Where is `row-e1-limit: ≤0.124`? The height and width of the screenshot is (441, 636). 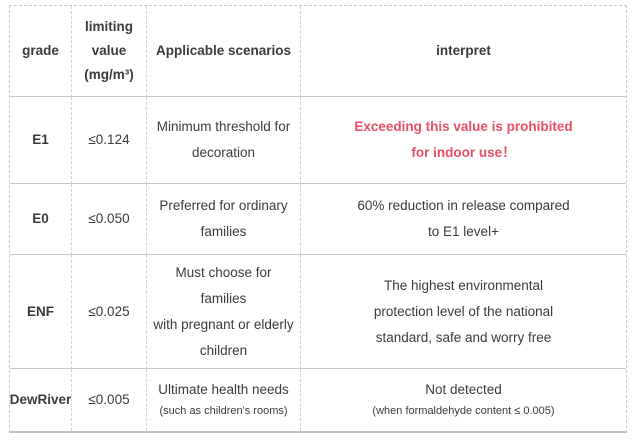 row-e1-limit: ≤0.124 is located at coordinates (109, 140).